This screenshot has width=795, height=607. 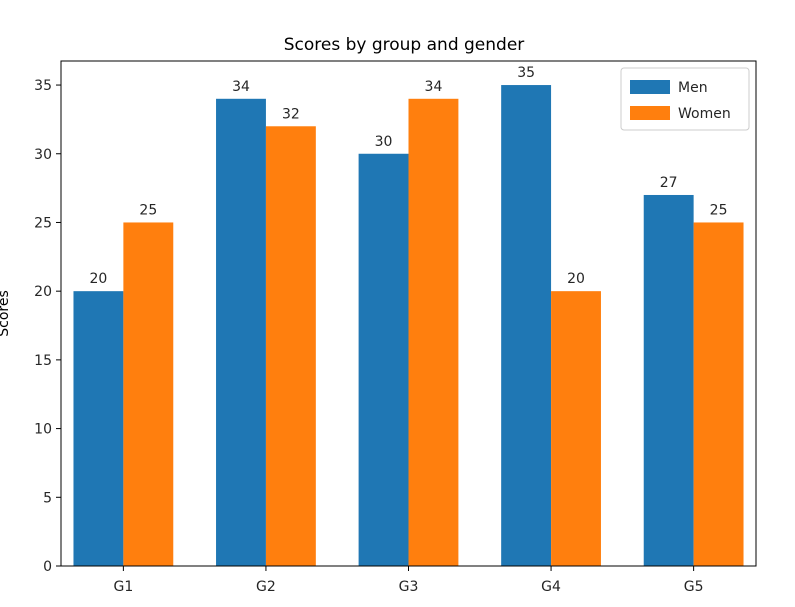 What do you see at coordinates (43, 292) in the screenshot?
I see `y-tick-label-20: 20` at bounding box center [43, 292].